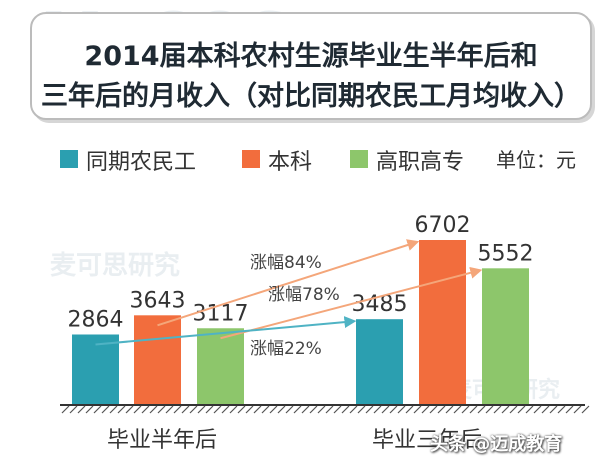 Image resolution: width=612 pixels, height=464 pixels. Describe the element at coordinates (141, 162) in the screenshot. I see `legend-label-migrant: 同期农民工` at that location.